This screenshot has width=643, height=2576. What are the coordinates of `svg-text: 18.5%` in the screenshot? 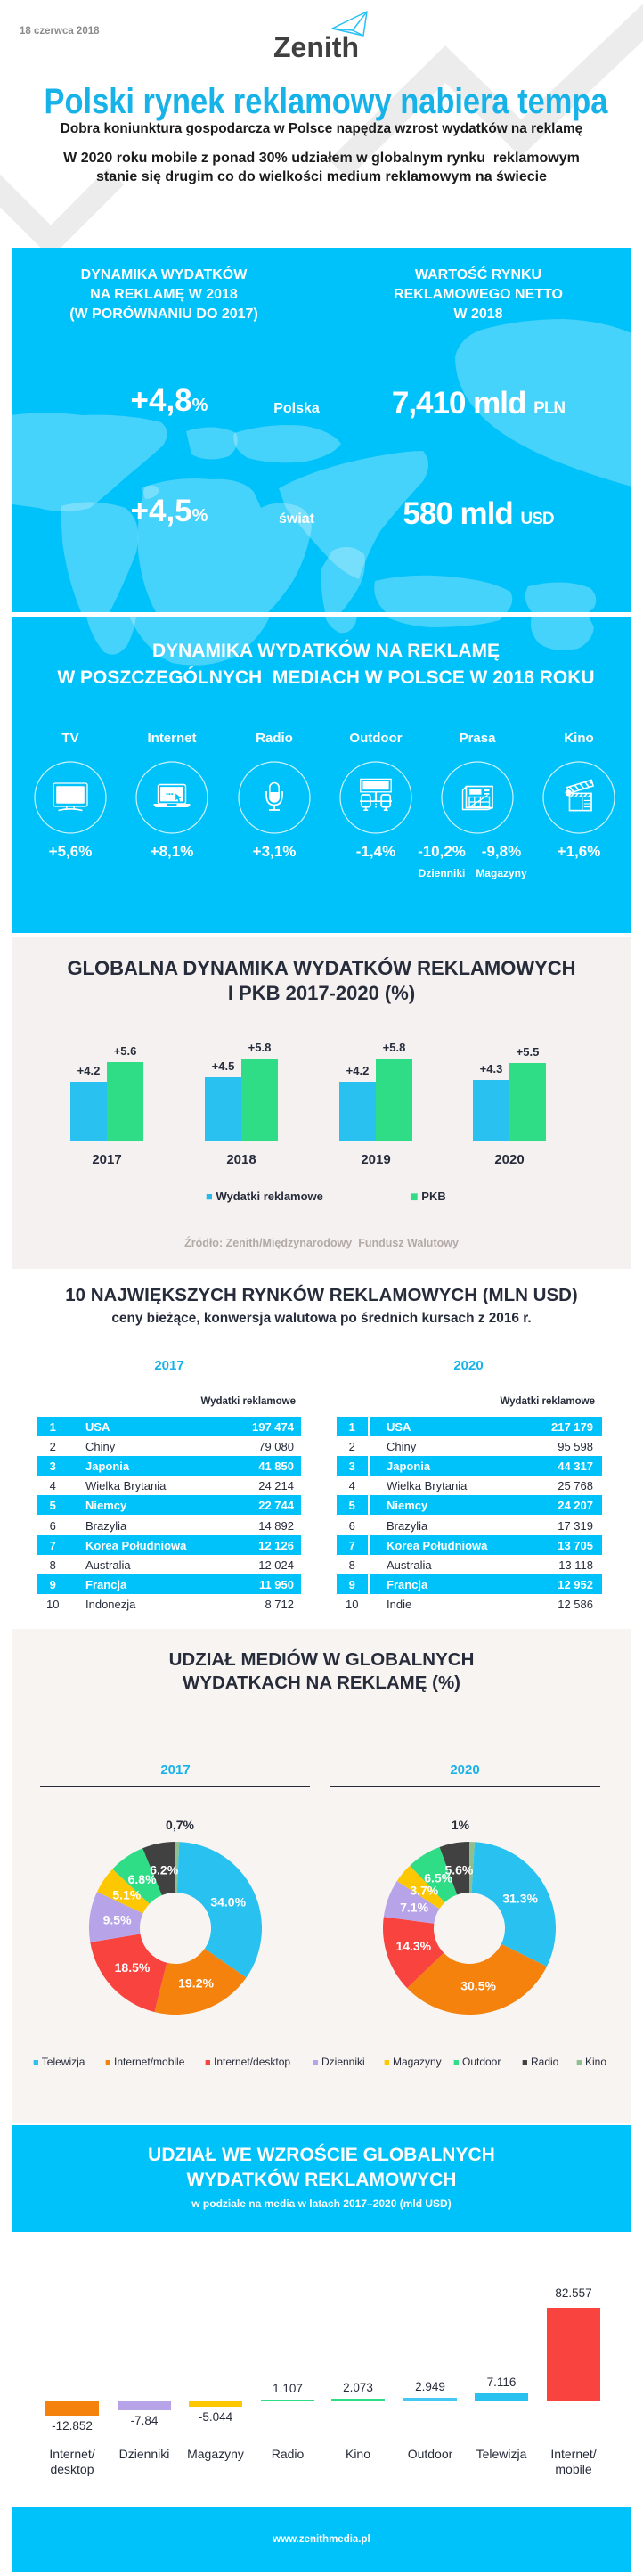 It's located at (133, 1967).